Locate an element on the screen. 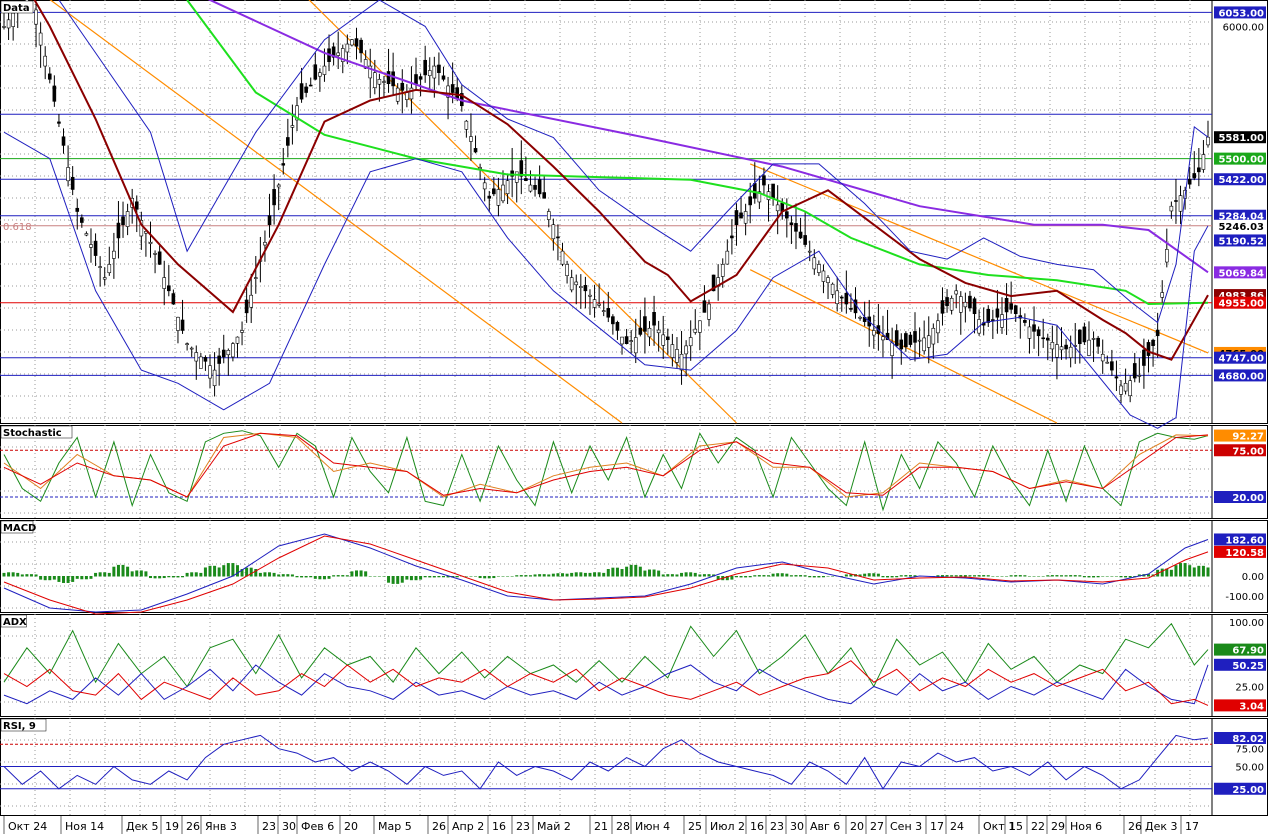 The height and width of the screenshot is (838, 1268). stoch-line is located at coordinates (606, 465).